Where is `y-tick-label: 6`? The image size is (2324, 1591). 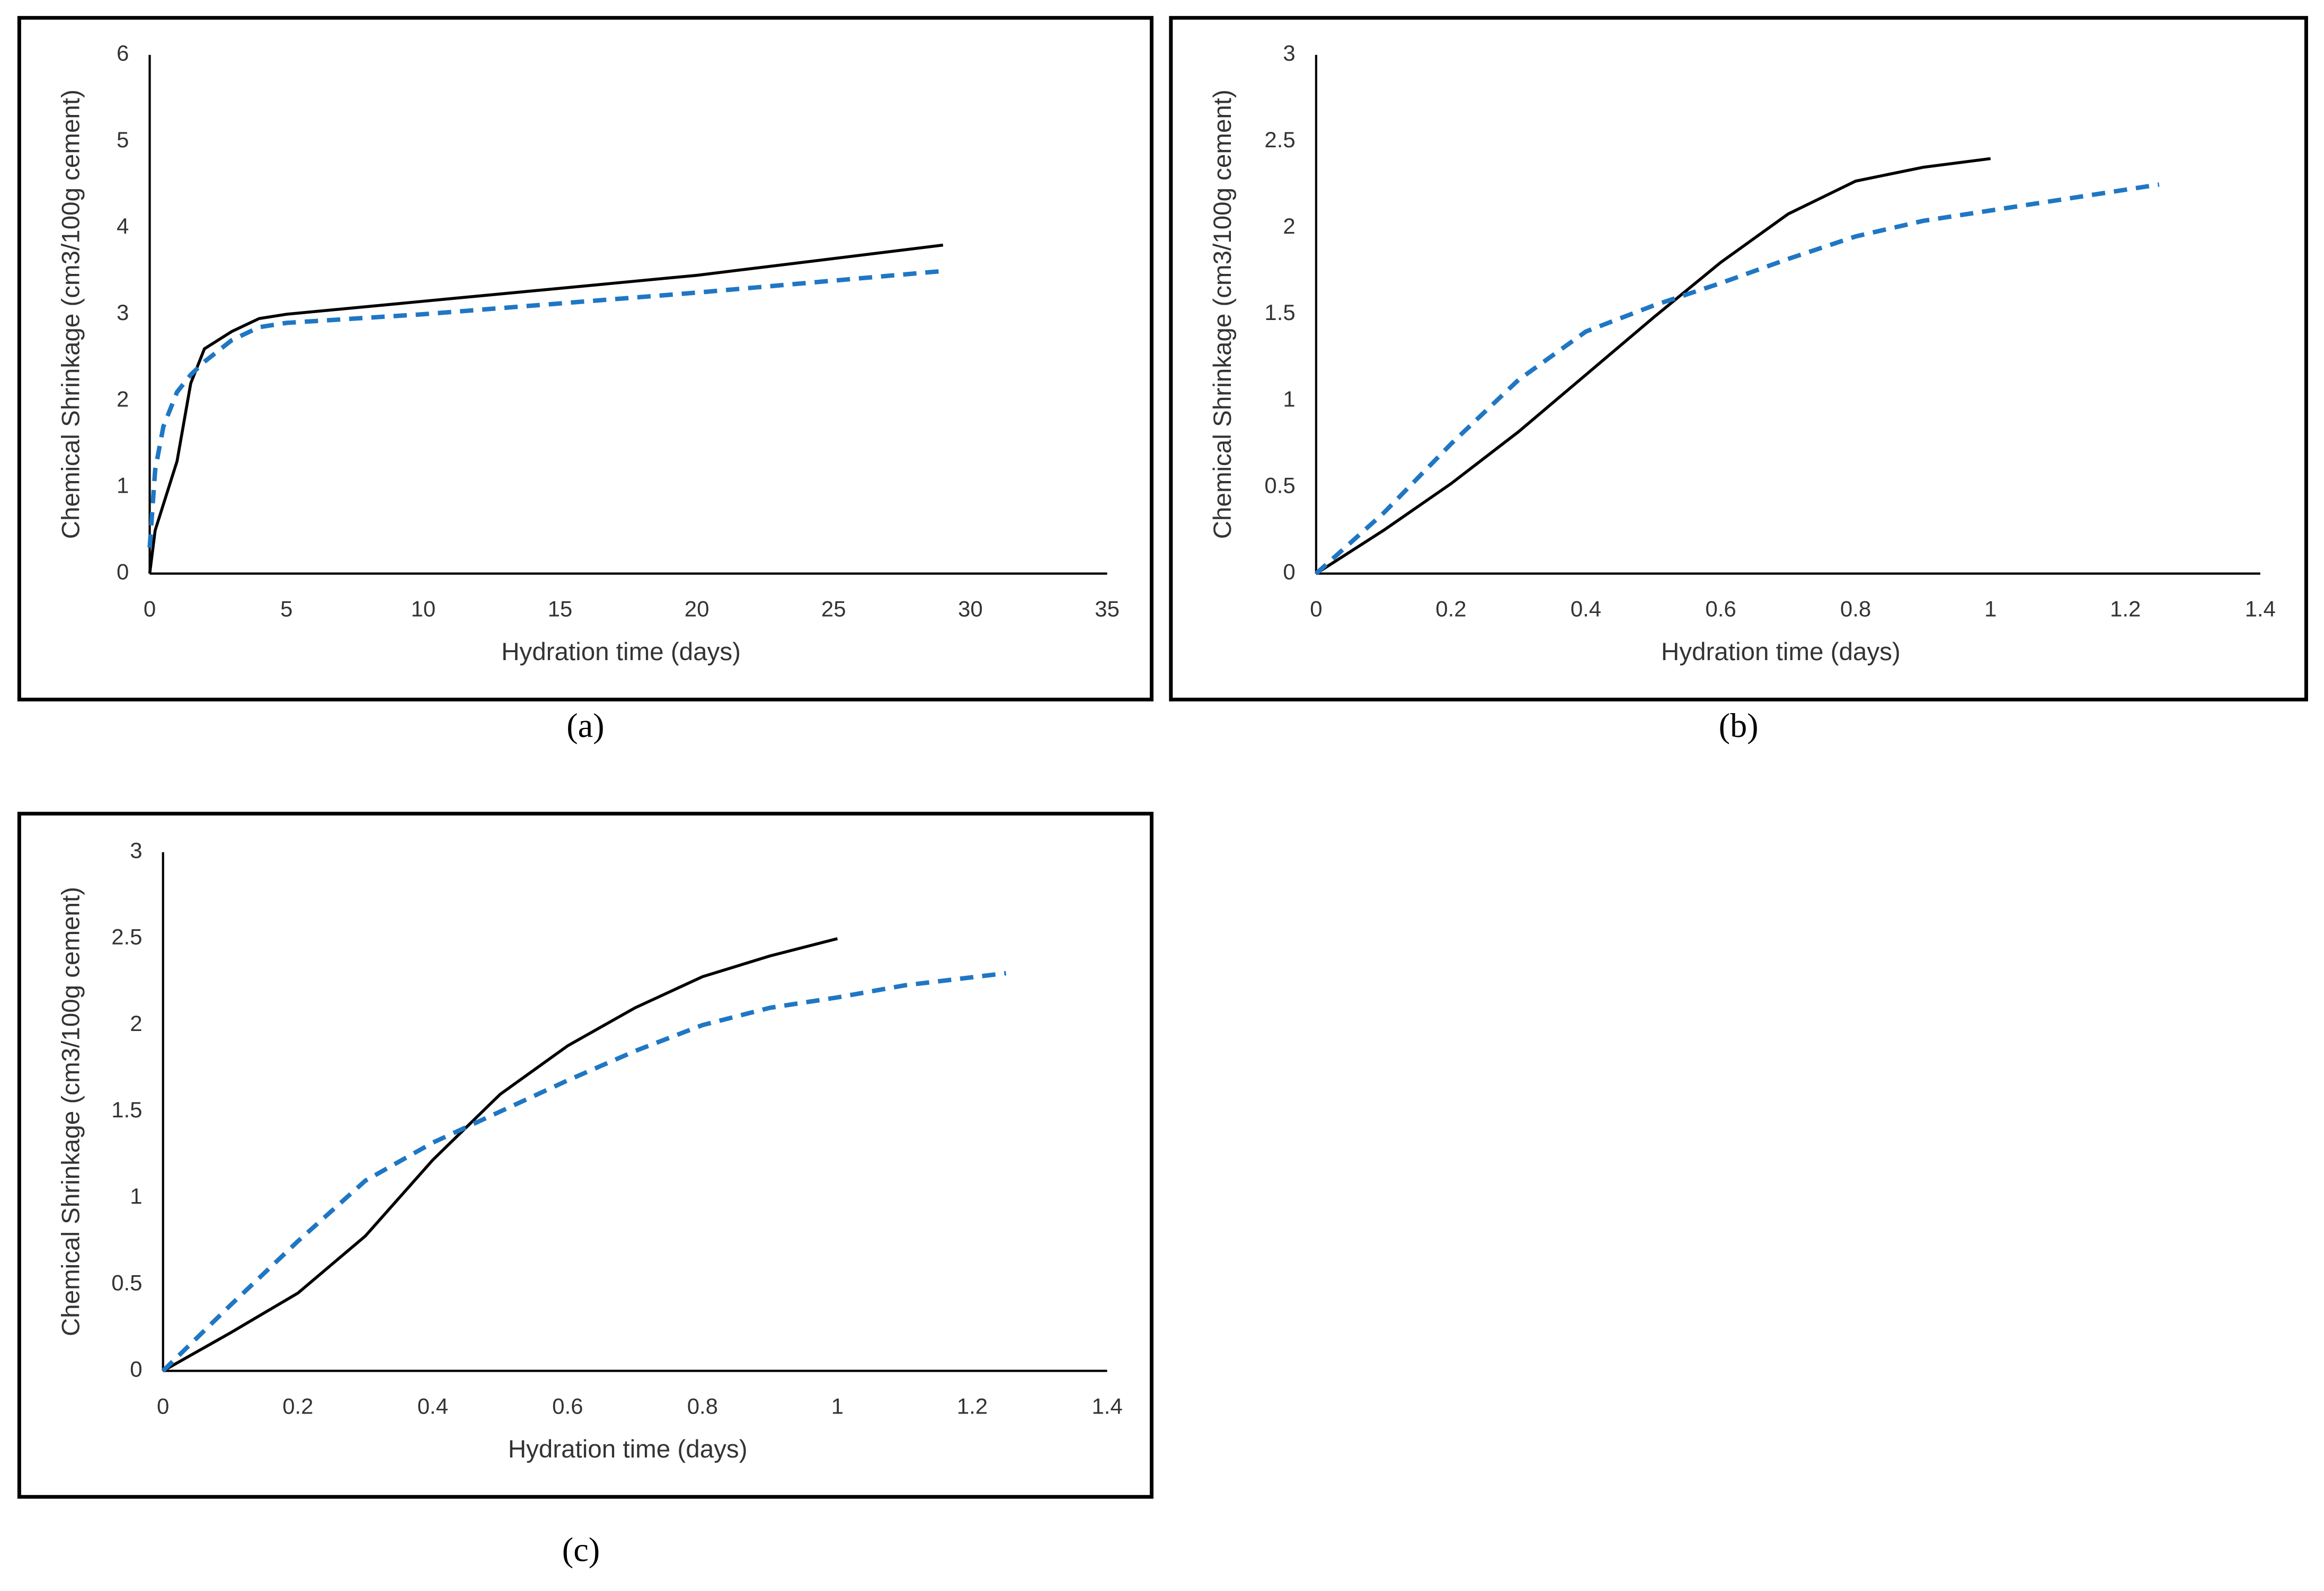 y-tick-label: 6 is located at coordinates (123, 53).